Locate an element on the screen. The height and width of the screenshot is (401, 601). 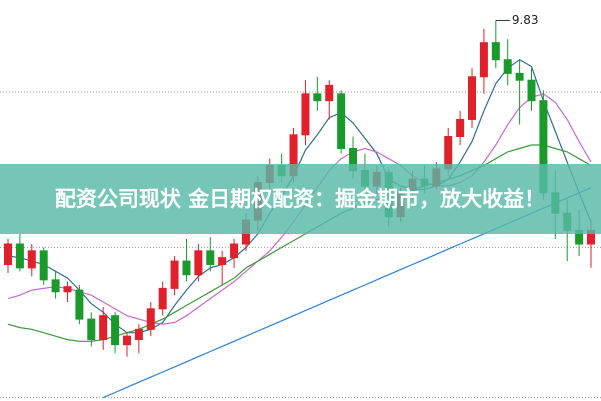
max-label: 9.83 is located at coordinates (525, 20).